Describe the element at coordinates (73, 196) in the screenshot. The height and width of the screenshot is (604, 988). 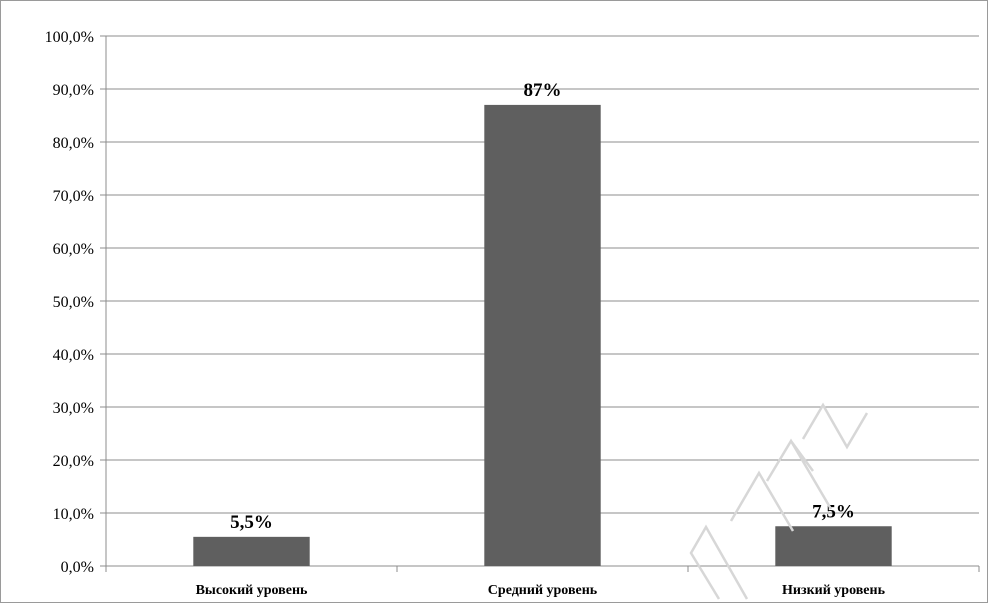
I see `y-tick-label: 70,0%` at that location.